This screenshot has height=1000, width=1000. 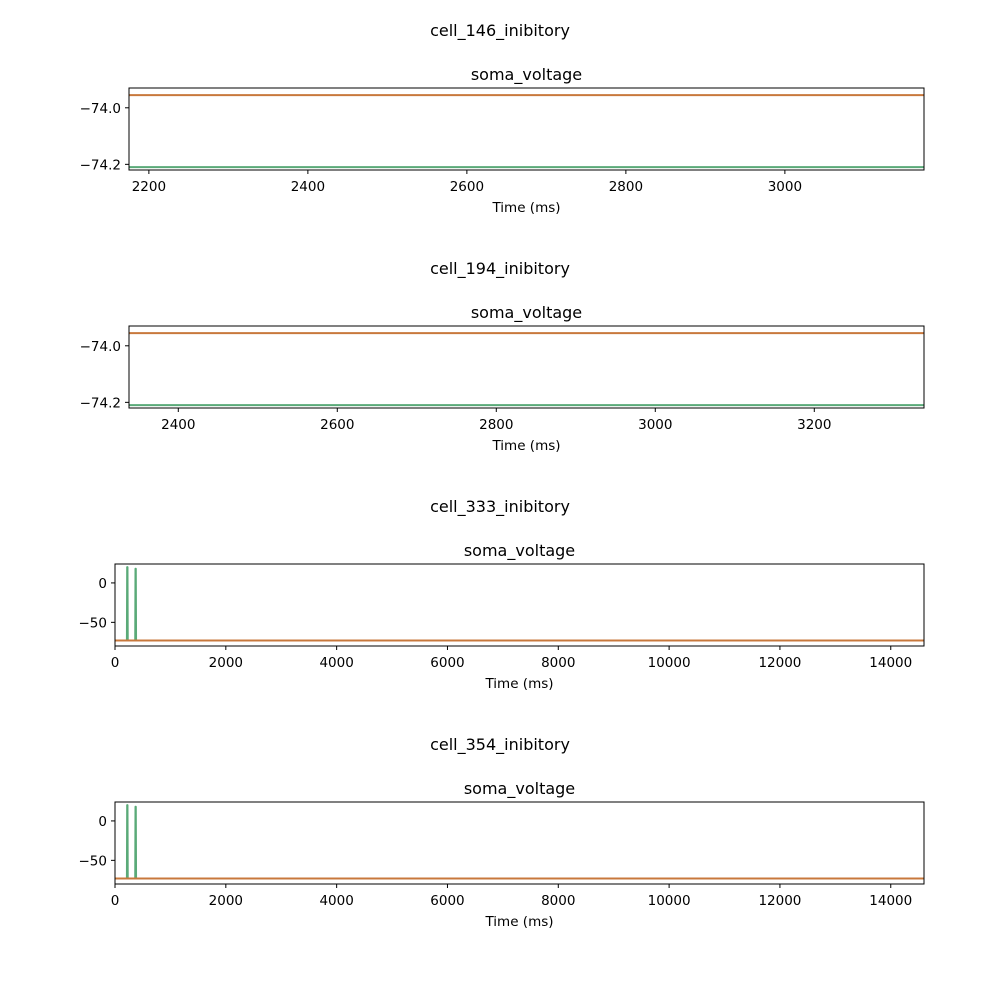 What do you see at coordinates (500, 269) in the screenshot?
I see `subplot-suptitle: cell_194_inibitory` at bounding box center [500, 269].